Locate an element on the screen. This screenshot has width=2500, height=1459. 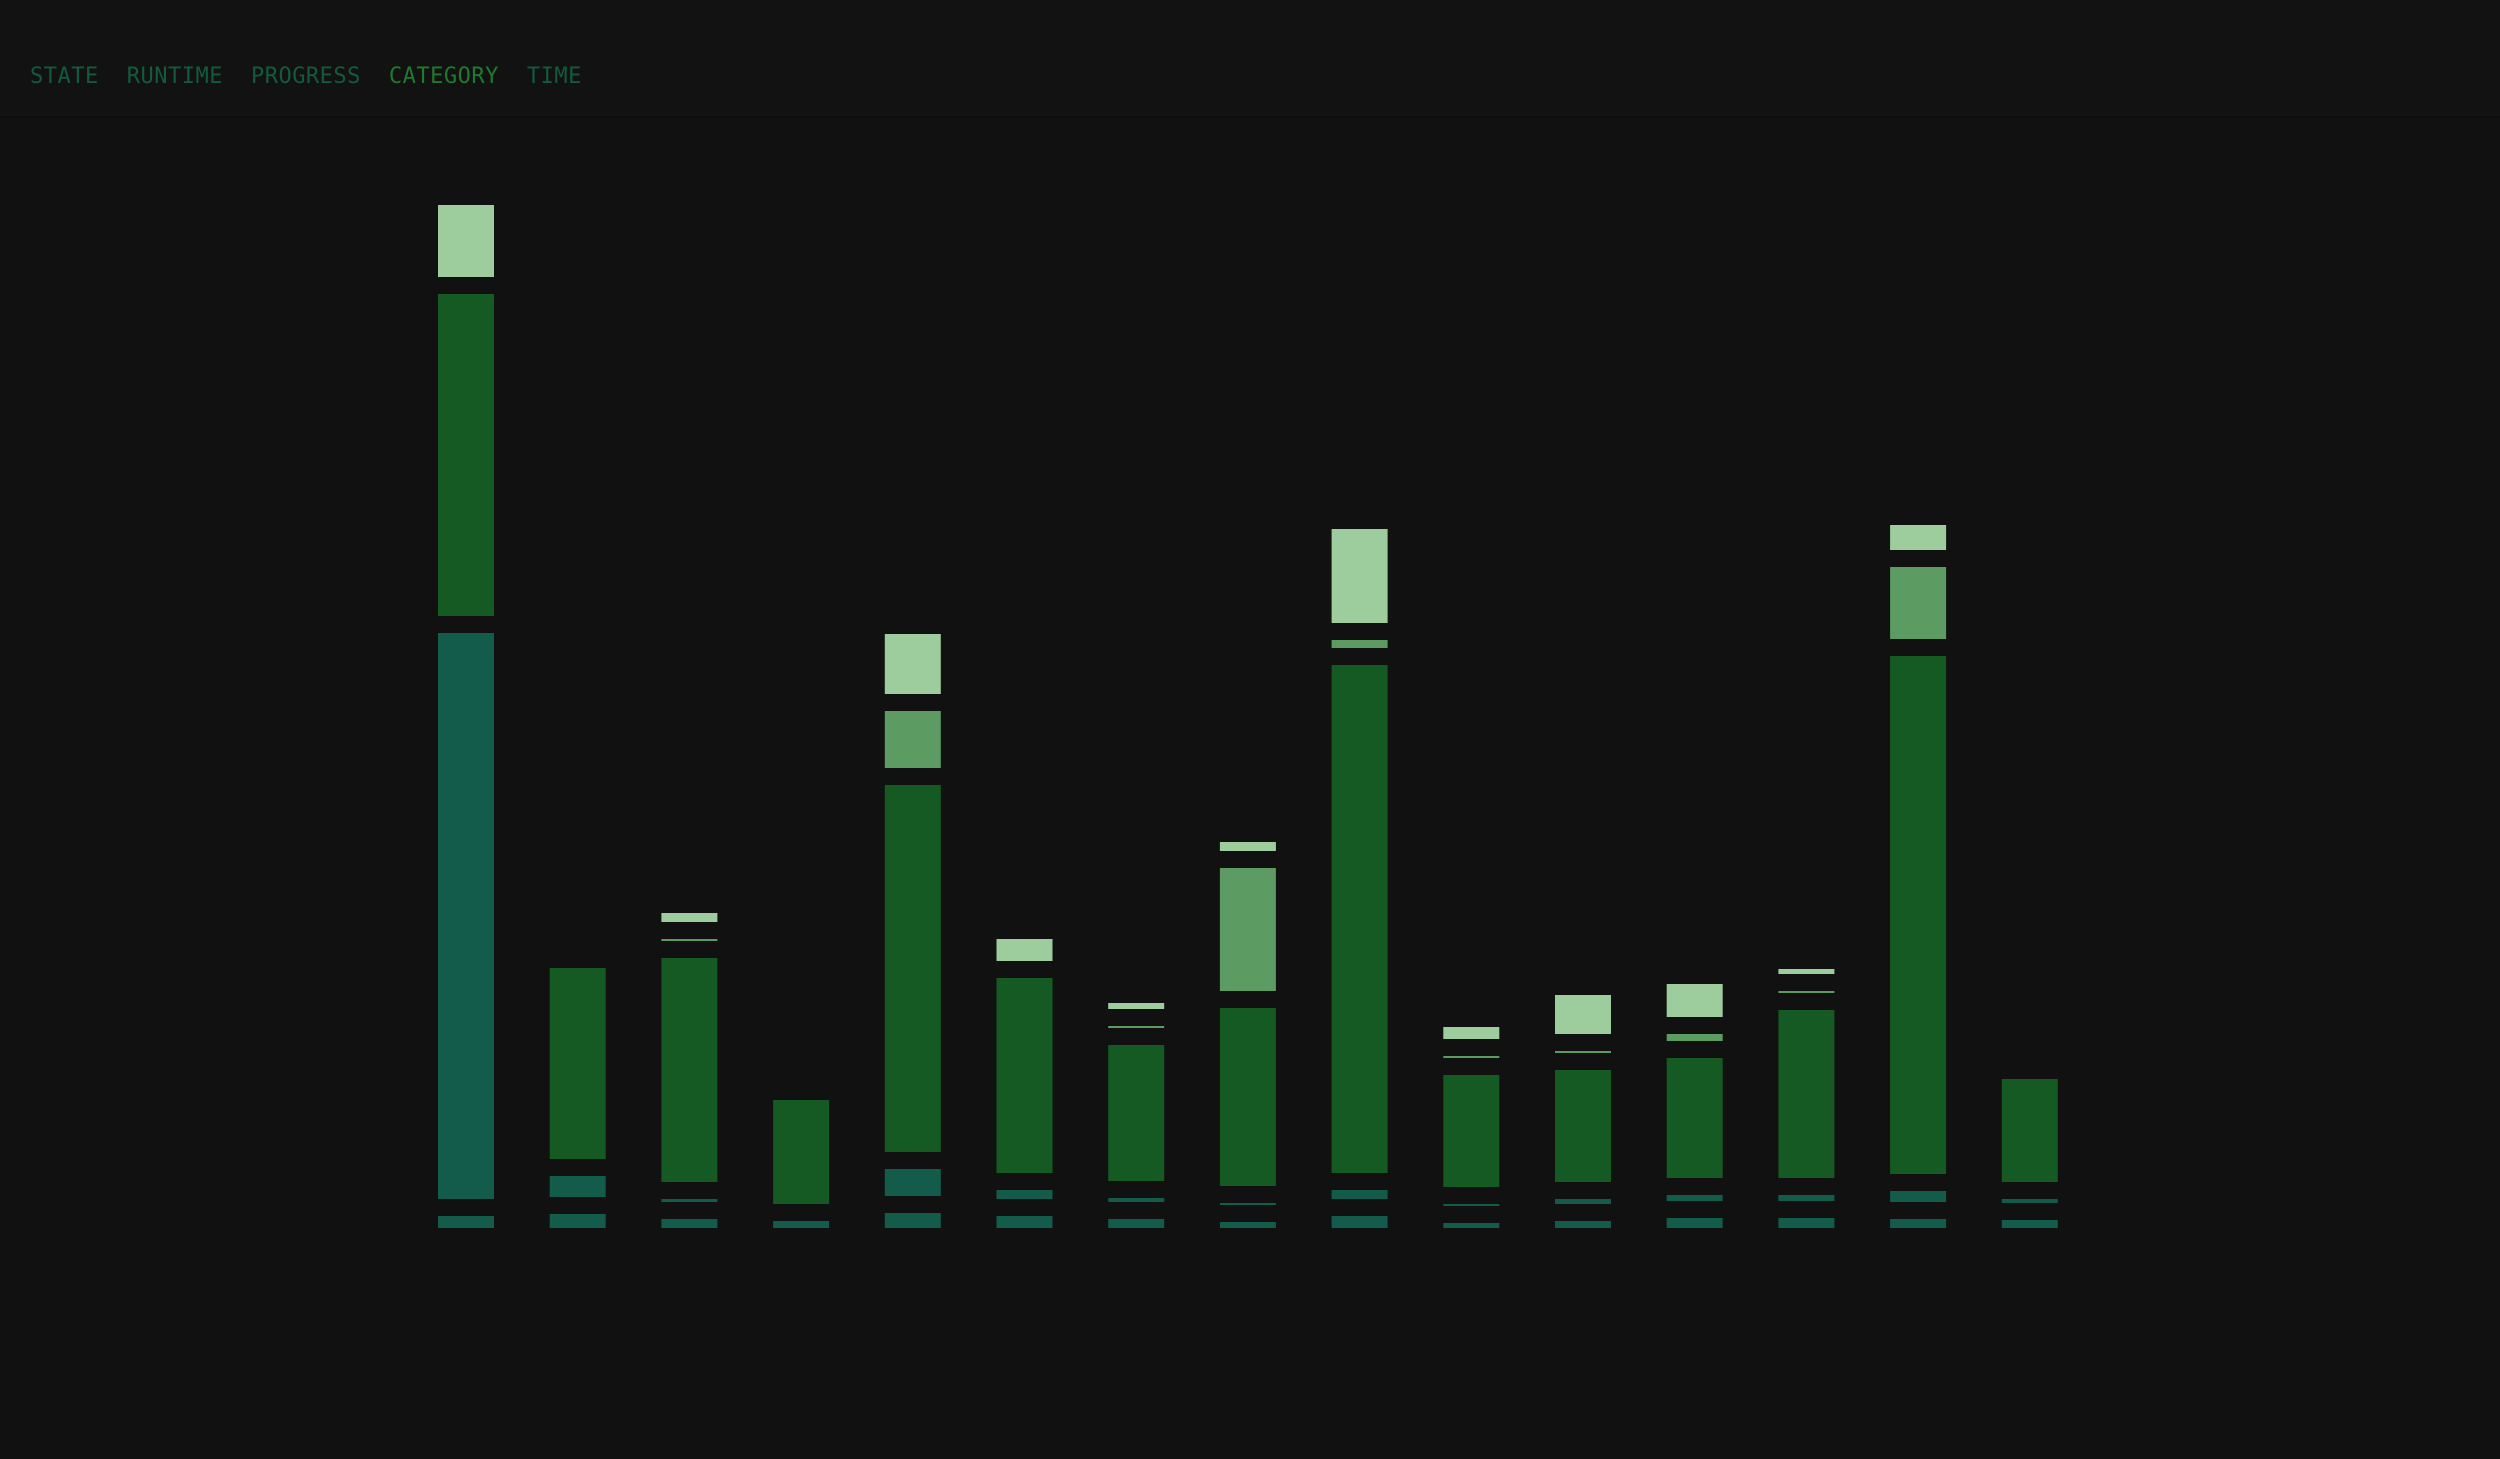
view-tabs: STATE RUNTIME PROGRESS CATEGORY TIME is located at coordinates (306, 77).